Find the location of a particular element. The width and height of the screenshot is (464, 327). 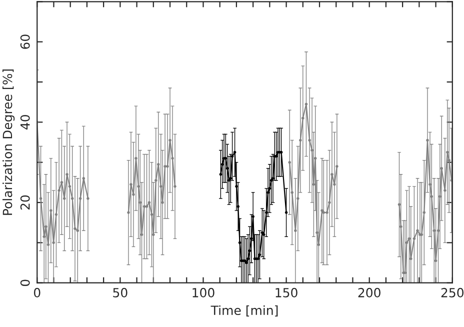

x-tick-label: 200 is located at coordinates (369, 293).